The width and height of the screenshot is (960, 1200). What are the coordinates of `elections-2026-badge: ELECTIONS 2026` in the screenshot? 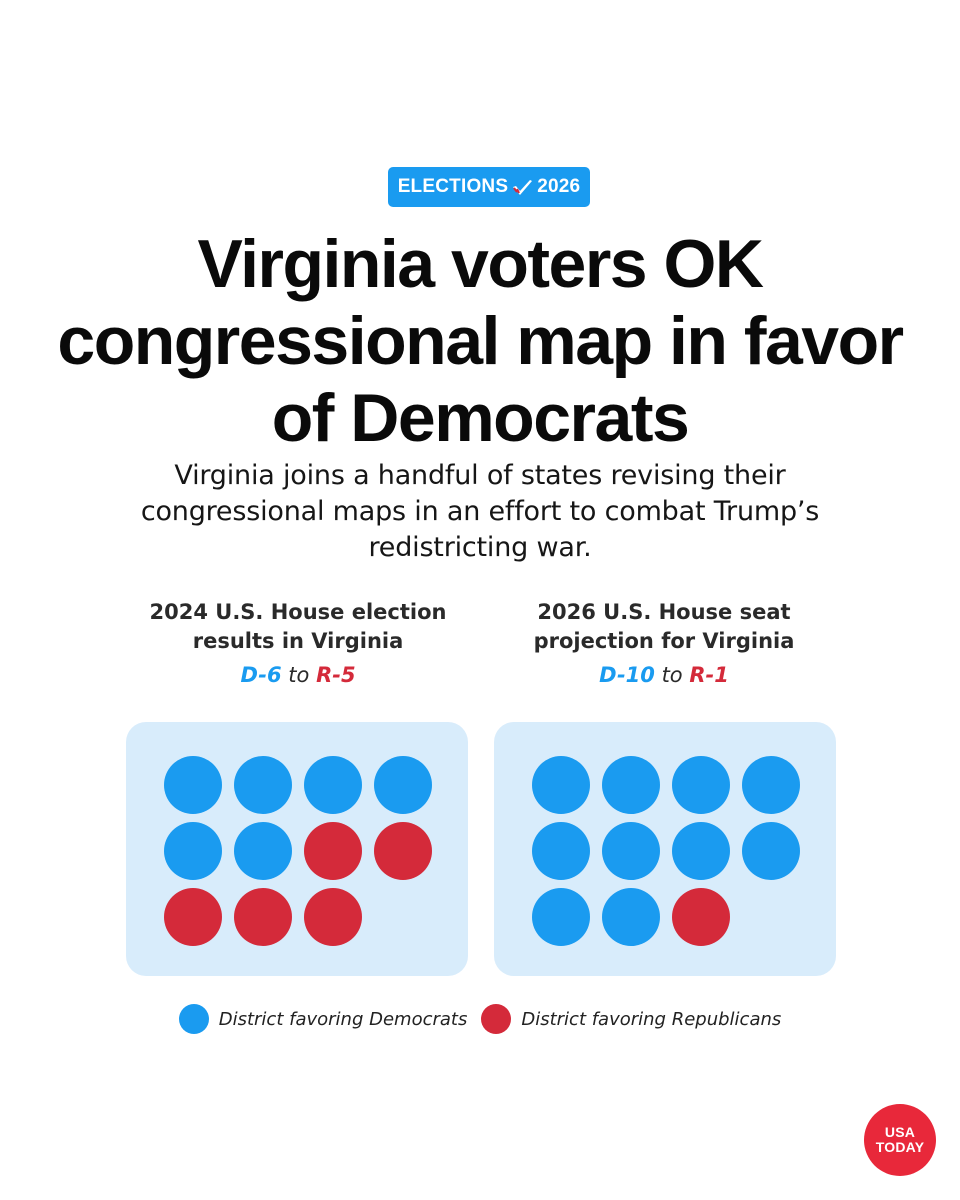 It's located at (489, 187).